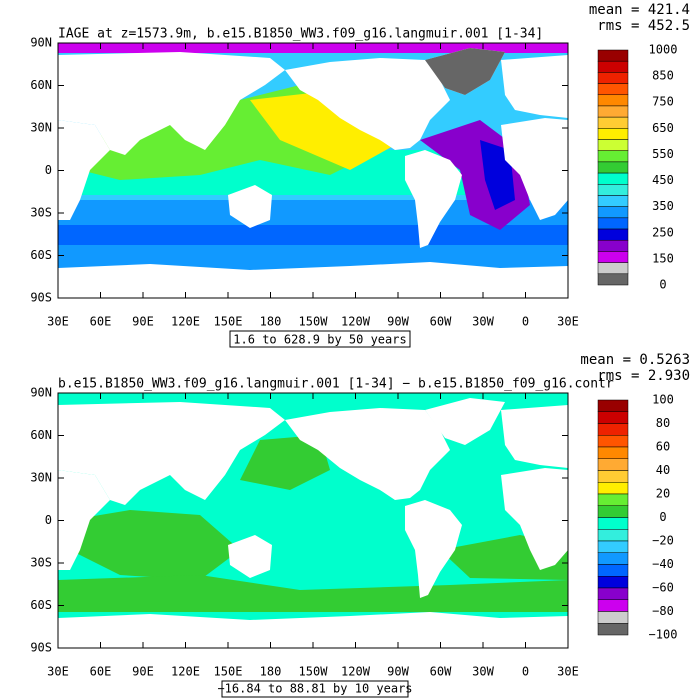  What do you see at coordinates (639, 10) in the screenshot?
I see `mean-label: mean = 421.4` at bounding box center [639, 10].